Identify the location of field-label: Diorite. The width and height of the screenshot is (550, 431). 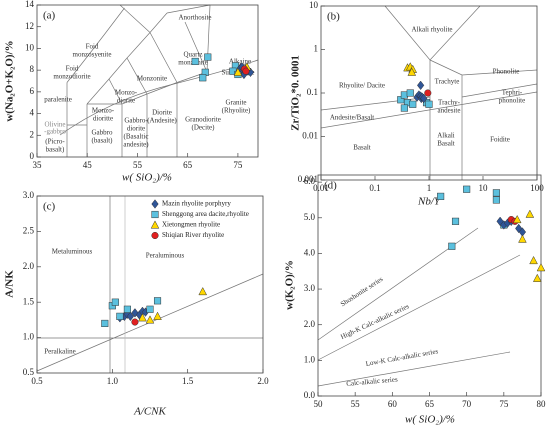
(162, 113).